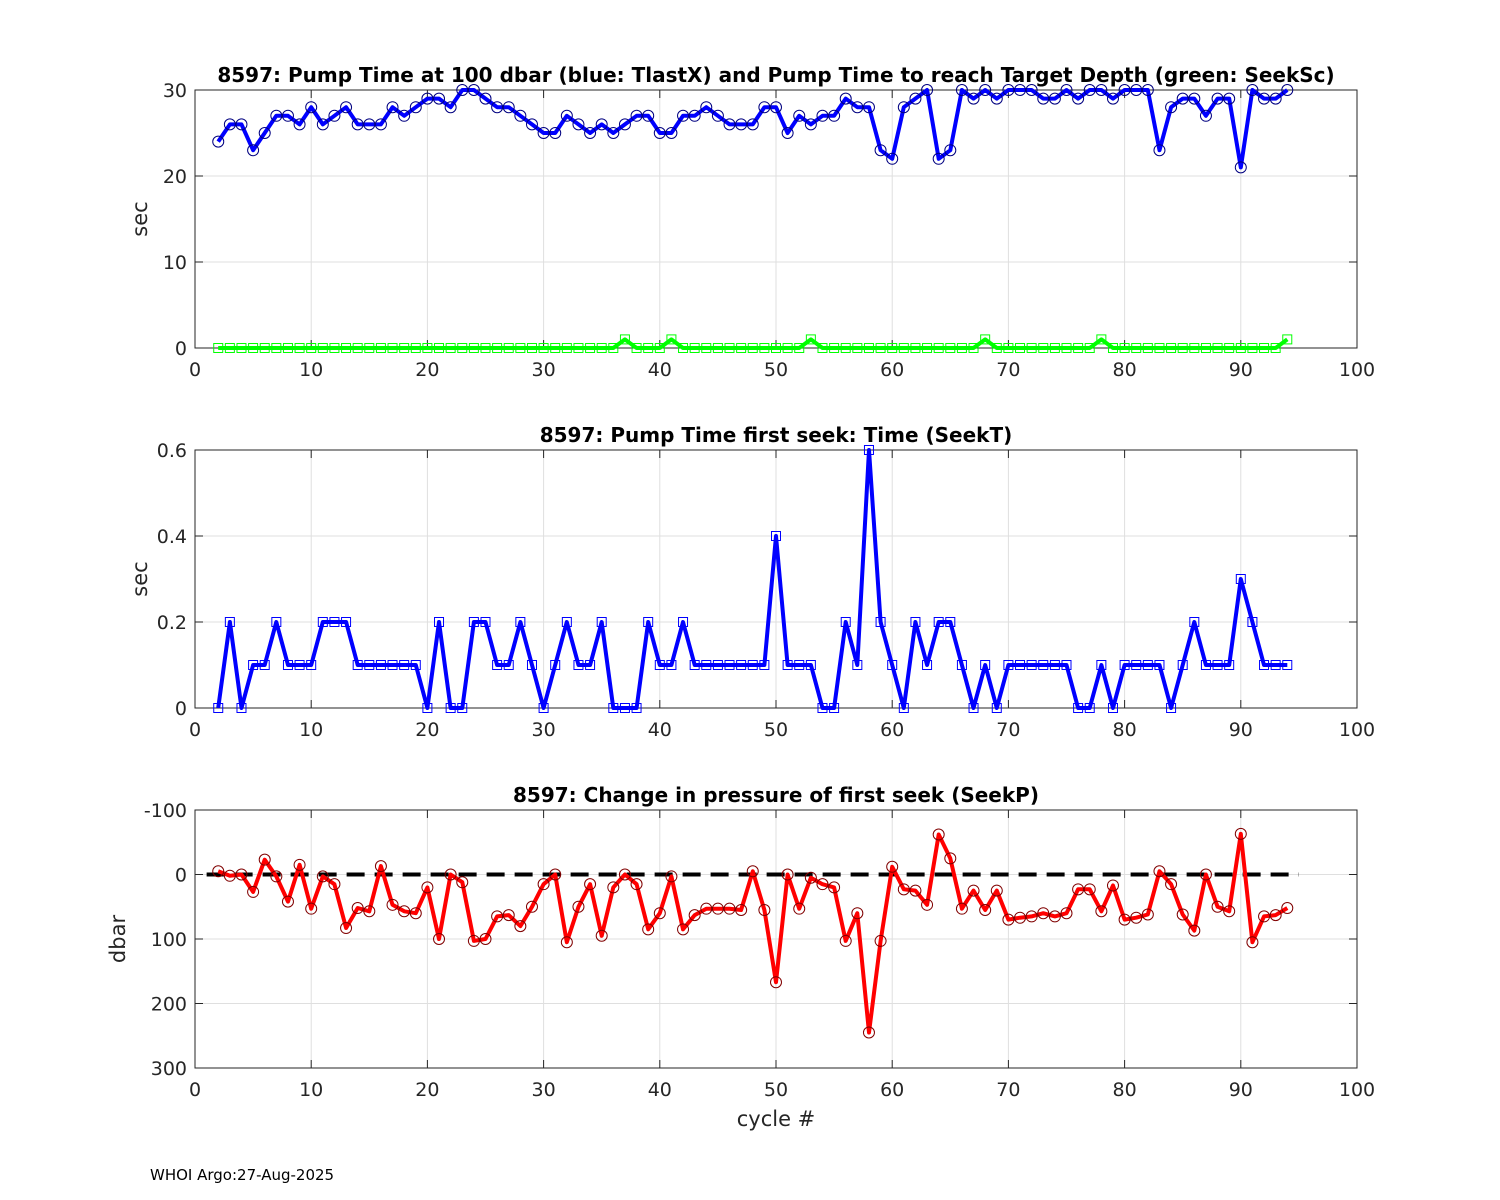  I want to click on x-tick-label: 100, so click(1357, 1090).